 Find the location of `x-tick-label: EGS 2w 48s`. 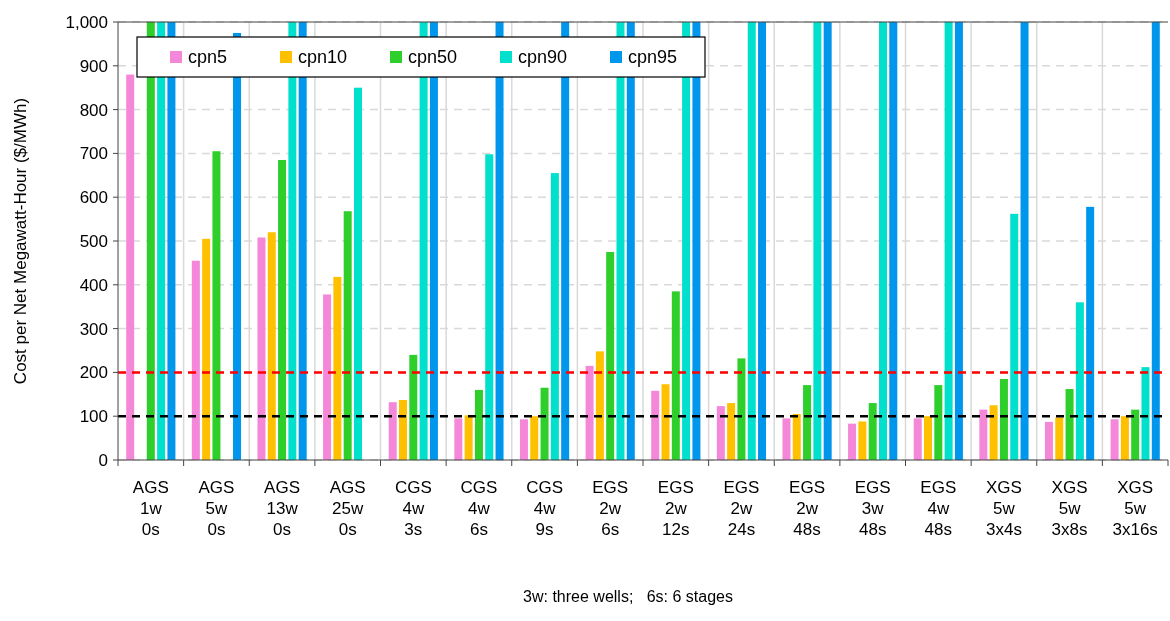

x-tick-label: EGS 2w 48s is located at coordinates (807, 508).